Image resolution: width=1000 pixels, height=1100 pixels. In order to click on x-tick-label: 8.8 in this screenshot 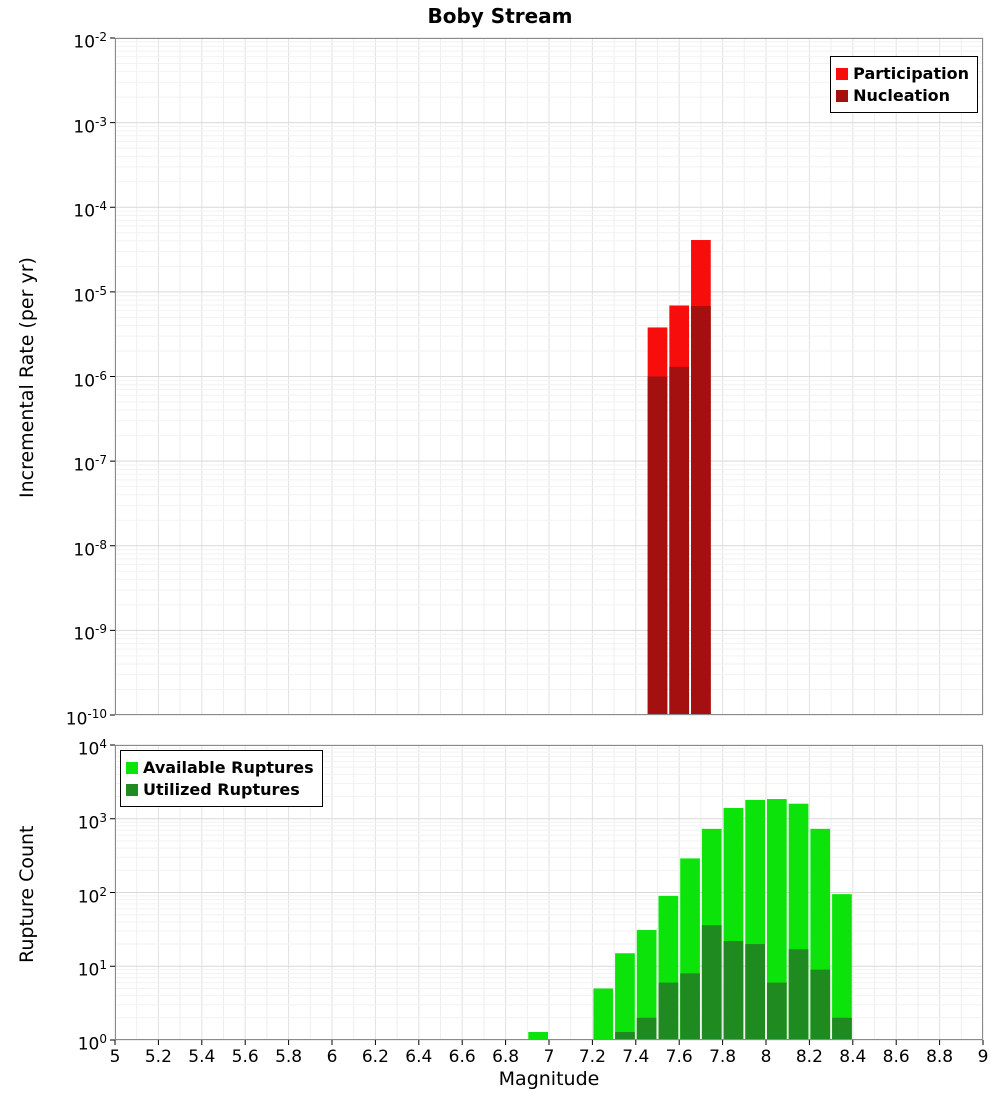, I will do `click(940, 1057)`.